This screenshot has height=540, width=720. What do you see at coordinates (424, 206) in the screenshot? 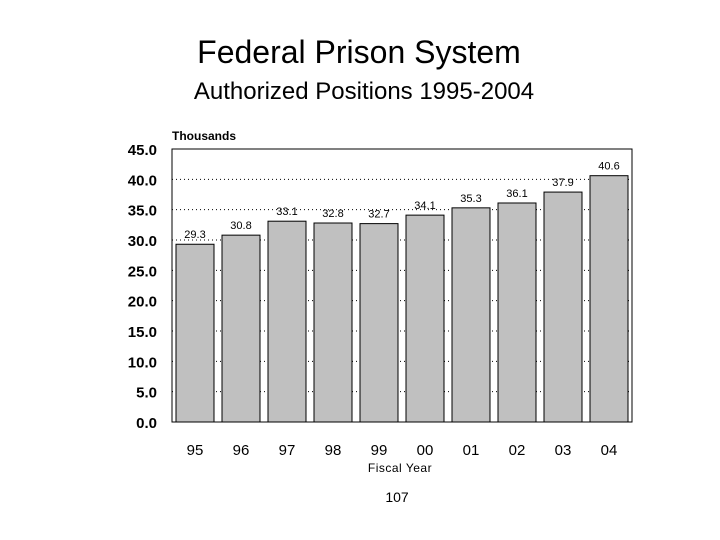
I see `data-label: 34.1` at bounding box center [424, 206].